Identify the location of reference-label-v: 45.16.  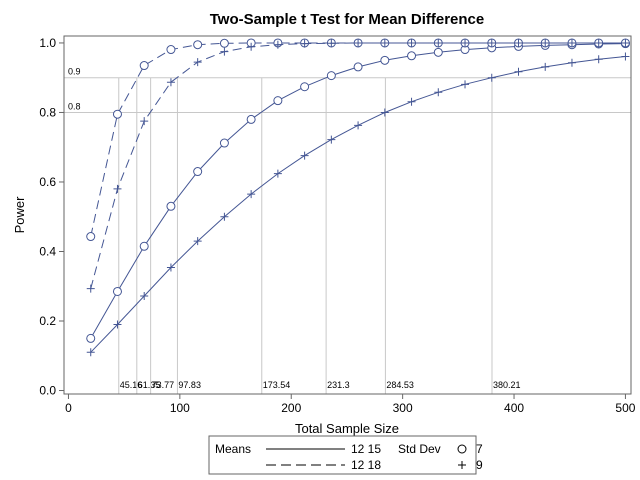
(131, 385).